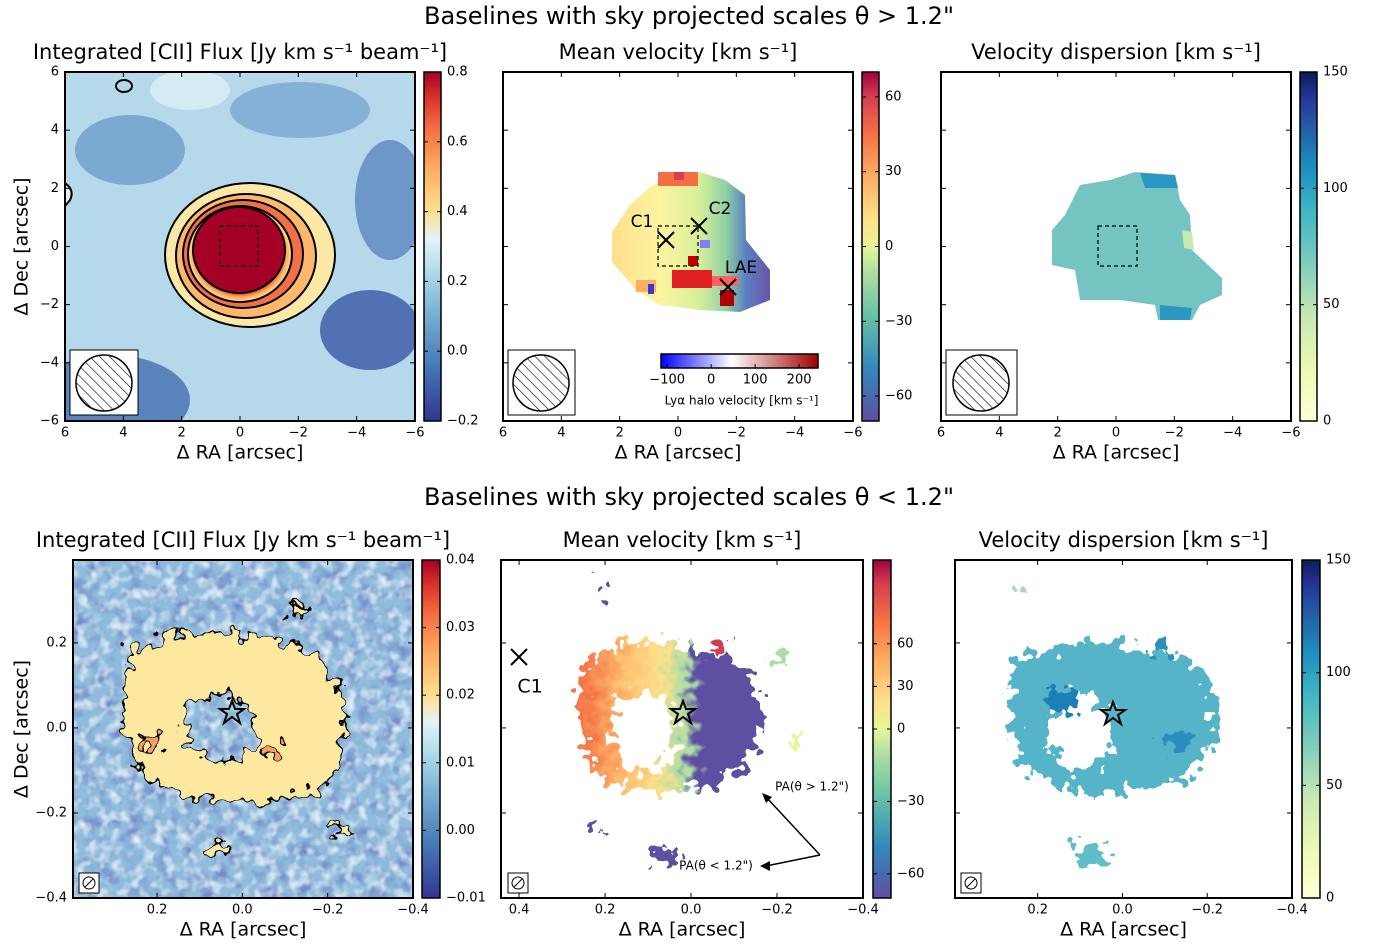  What do you see at coordinates (55, 130) in the screenshot?
I see `y-tick-label: 4` at bounding box center [55, 130].